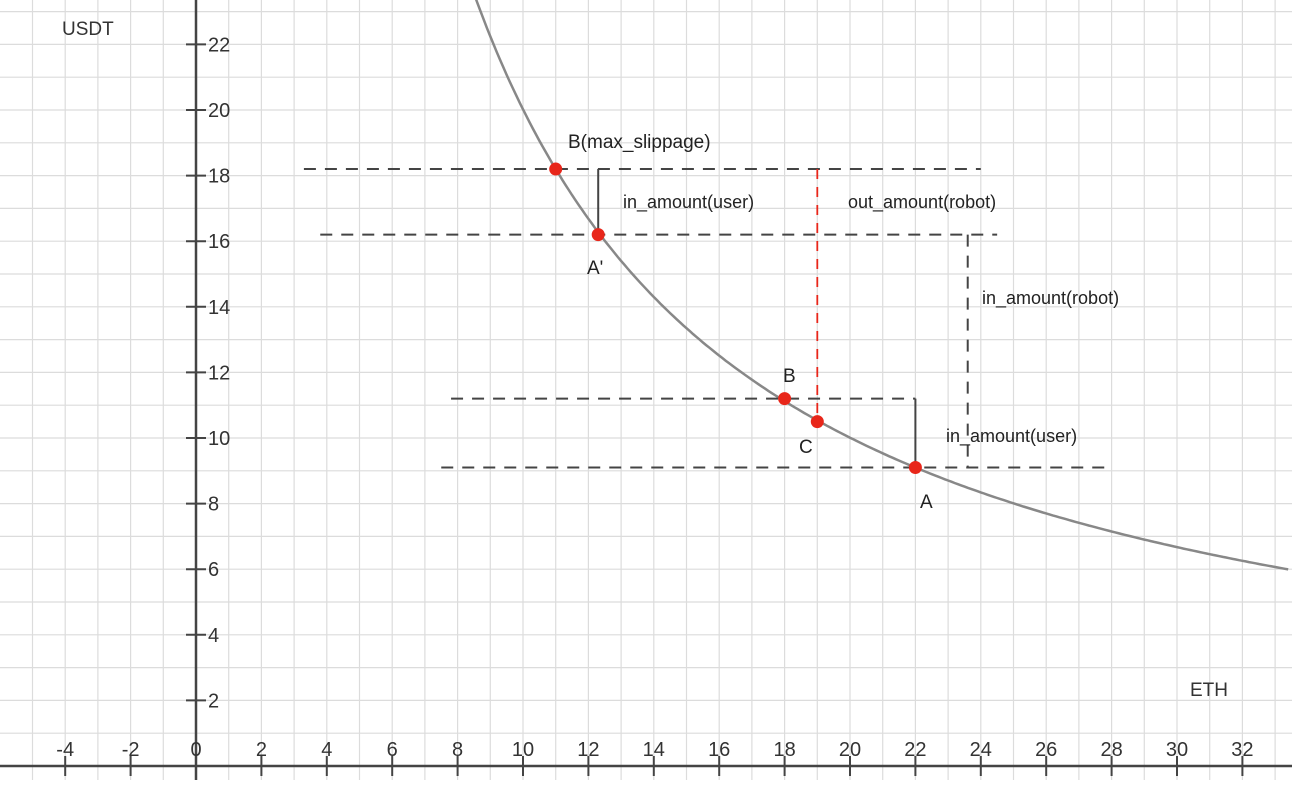  I want to click on y-tick-label: 8, so click(213, 505).